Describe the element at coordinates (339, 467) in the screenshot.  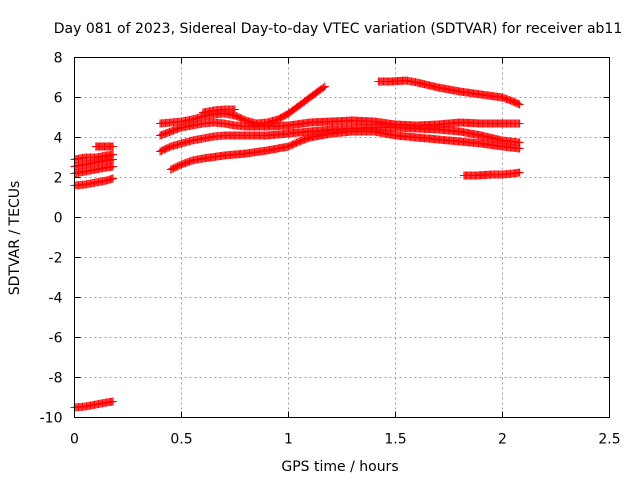
I see `x-axis-label: GPS time / hours` at that location.